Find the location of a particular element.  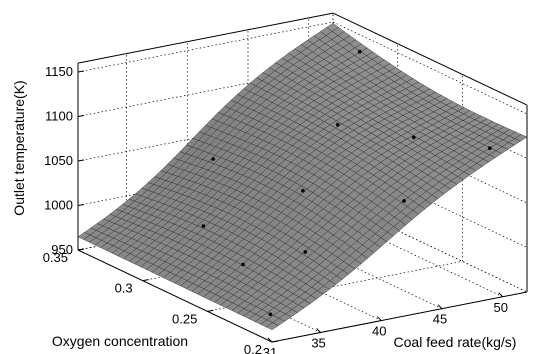

y-tick-label: 0.3 is located at coordinates (124, 288).